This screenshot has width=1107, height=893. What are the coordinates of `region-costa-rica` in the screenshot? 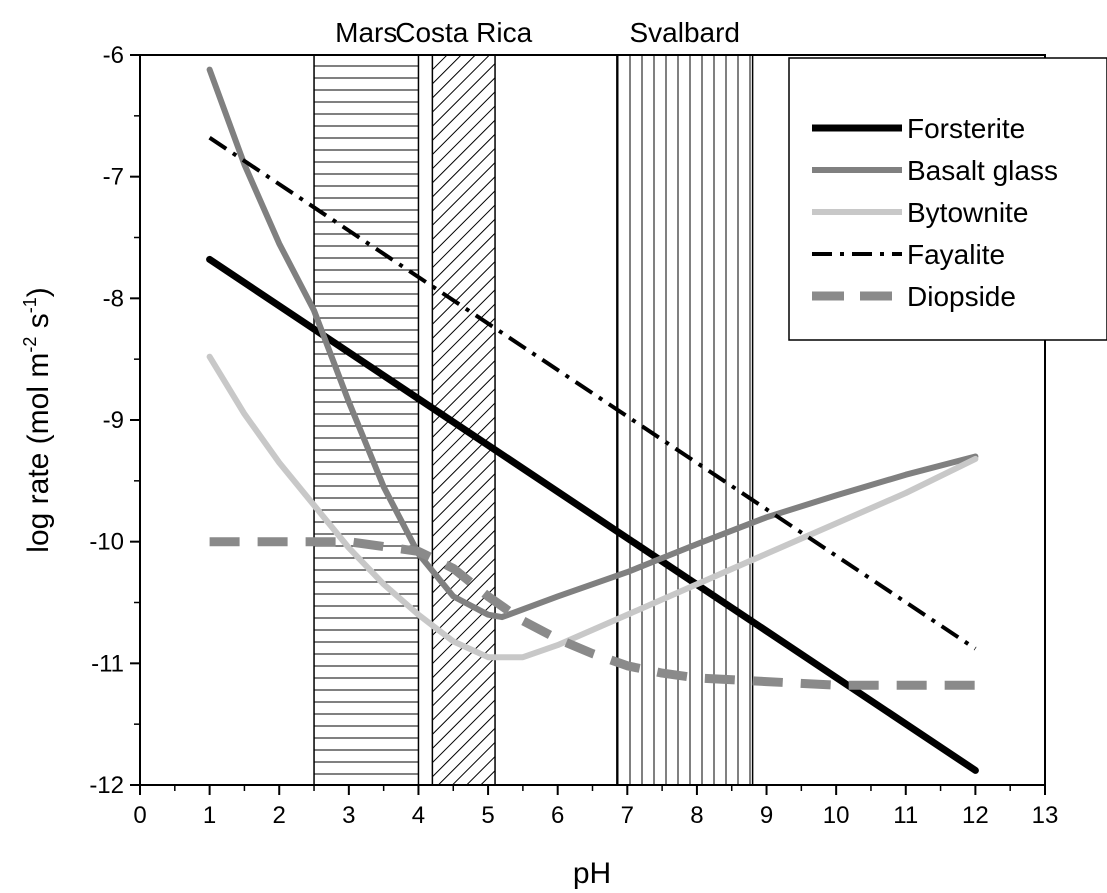 It's located at (463, 420).